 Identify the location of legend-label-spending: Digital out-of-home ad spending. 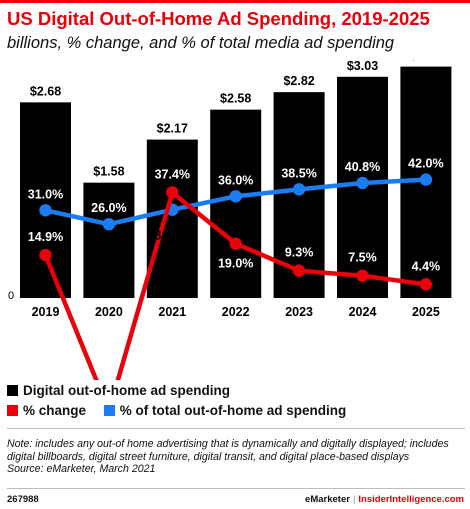
(126, 390).